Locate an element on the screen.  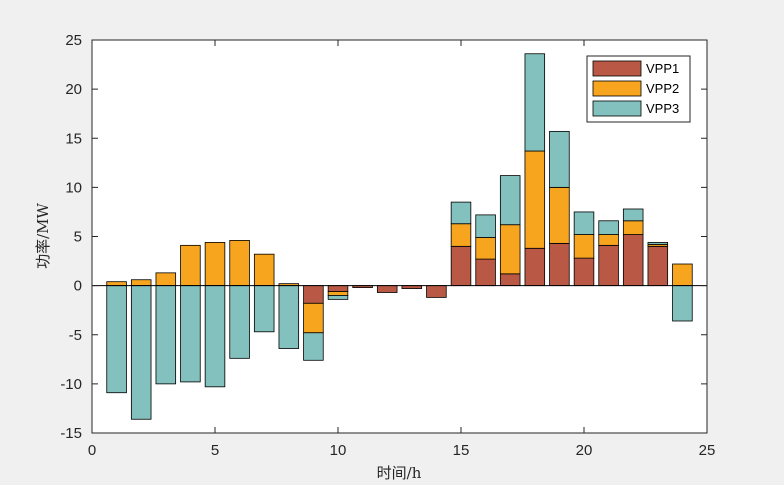
y-tick-label: 20 is located at coordinates (73, 89).